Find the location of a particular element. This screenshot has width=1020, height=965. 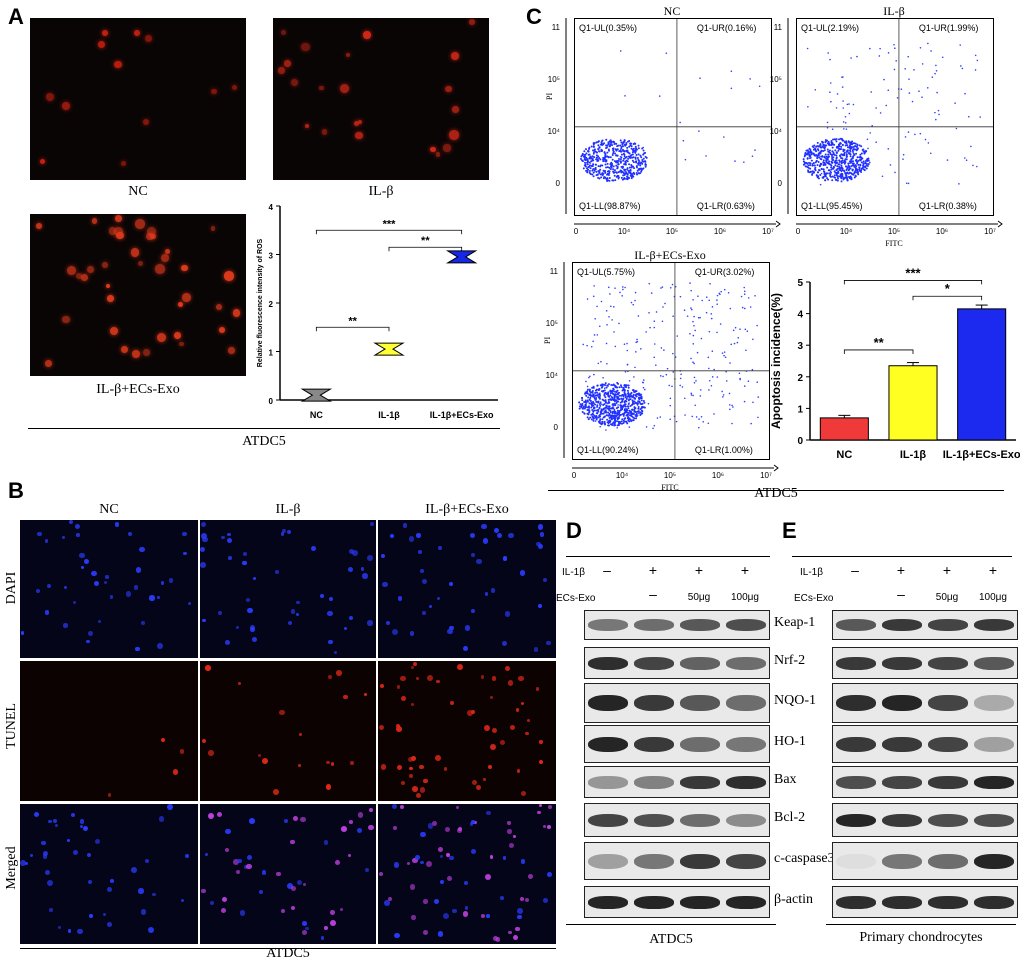

ros-chart-x-tick-label: IL-1β+ECs-Exo is located at coordinates (462, 415).